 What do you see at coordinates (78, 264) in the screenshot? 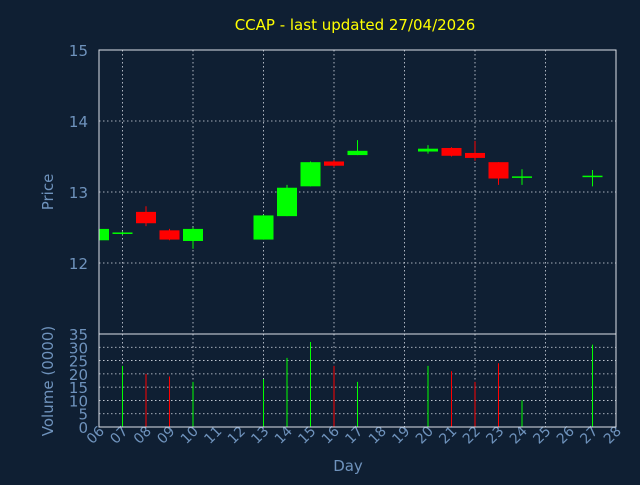
I see `price-tick-label: 12` at bounding box center [78, 264].